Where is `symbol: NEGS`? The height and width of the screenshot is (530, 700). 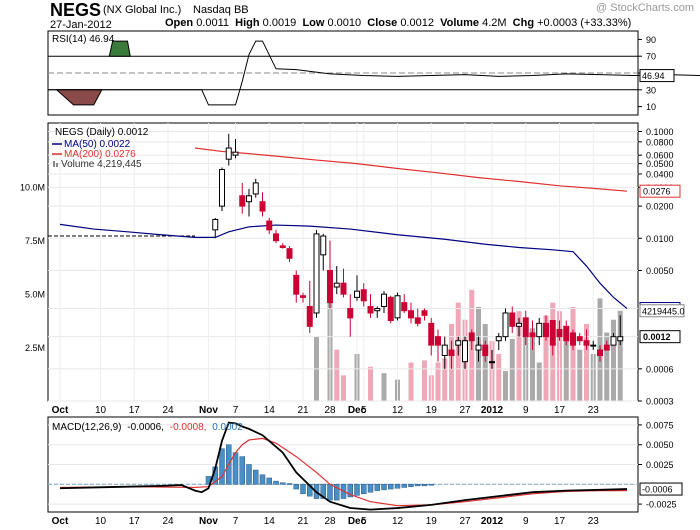 symbol: NEGS is located at coordinates (76, 10).